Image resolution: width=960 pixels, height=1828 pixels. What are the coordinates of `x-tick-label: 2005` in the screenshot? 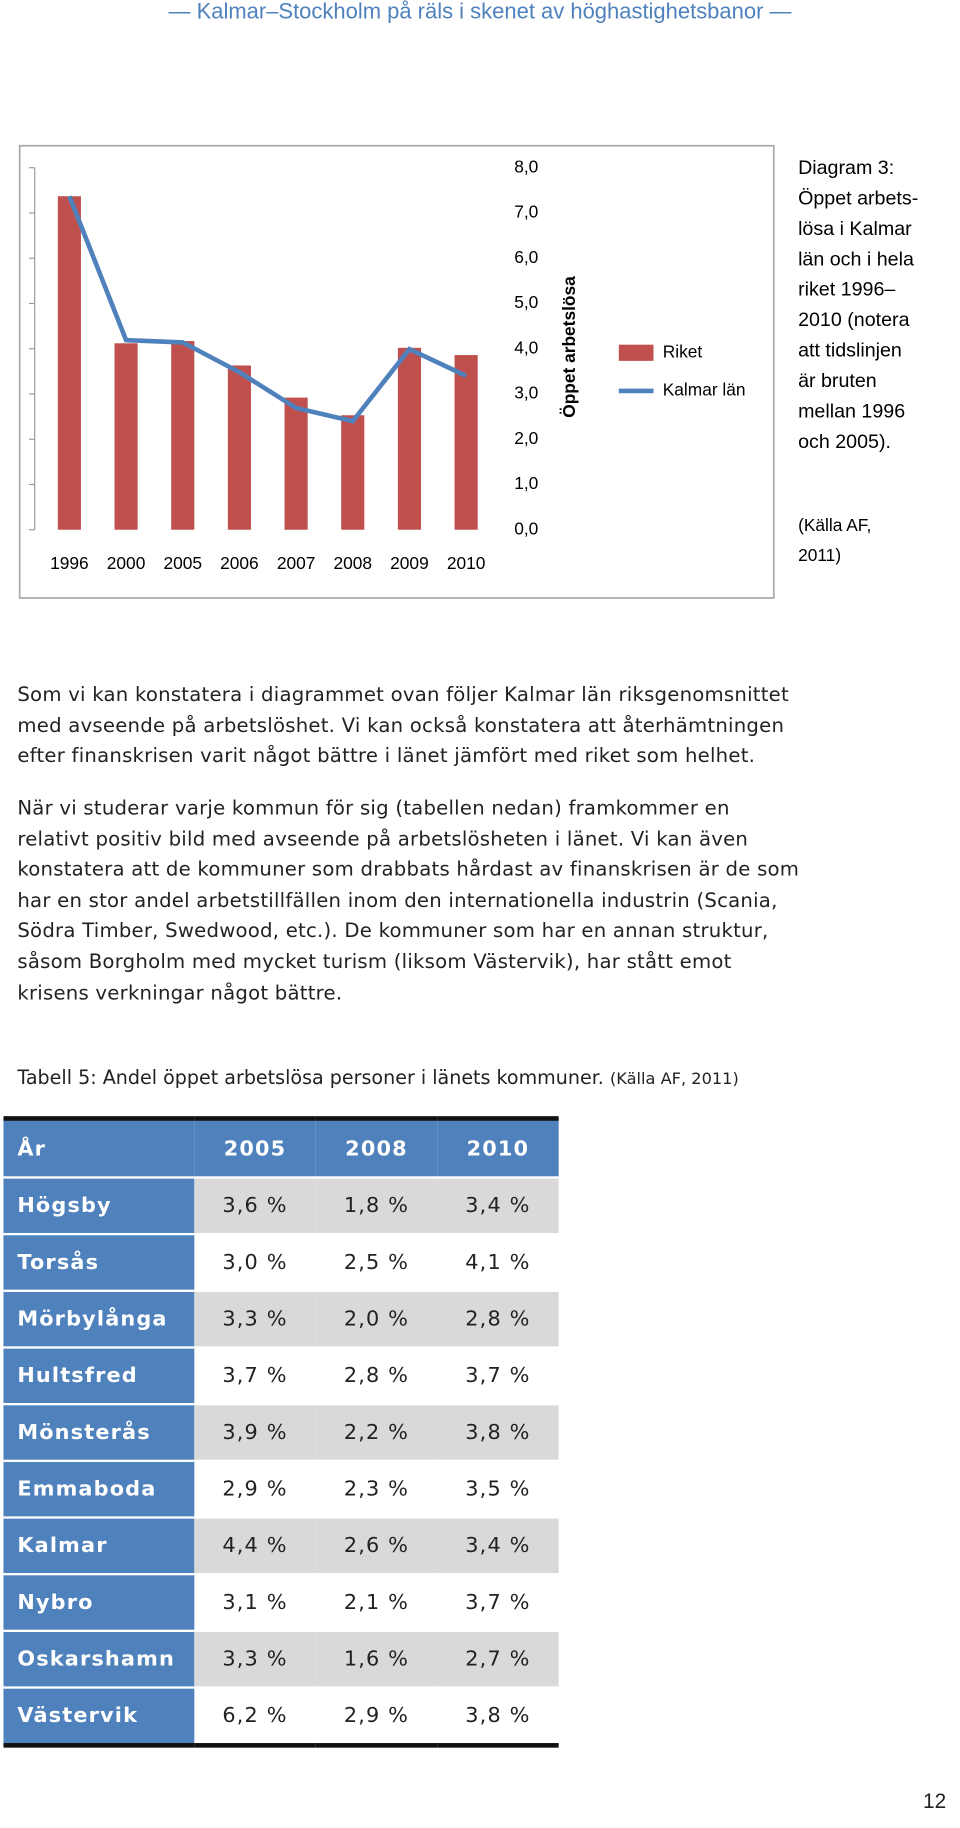 It's located at (182, 563).